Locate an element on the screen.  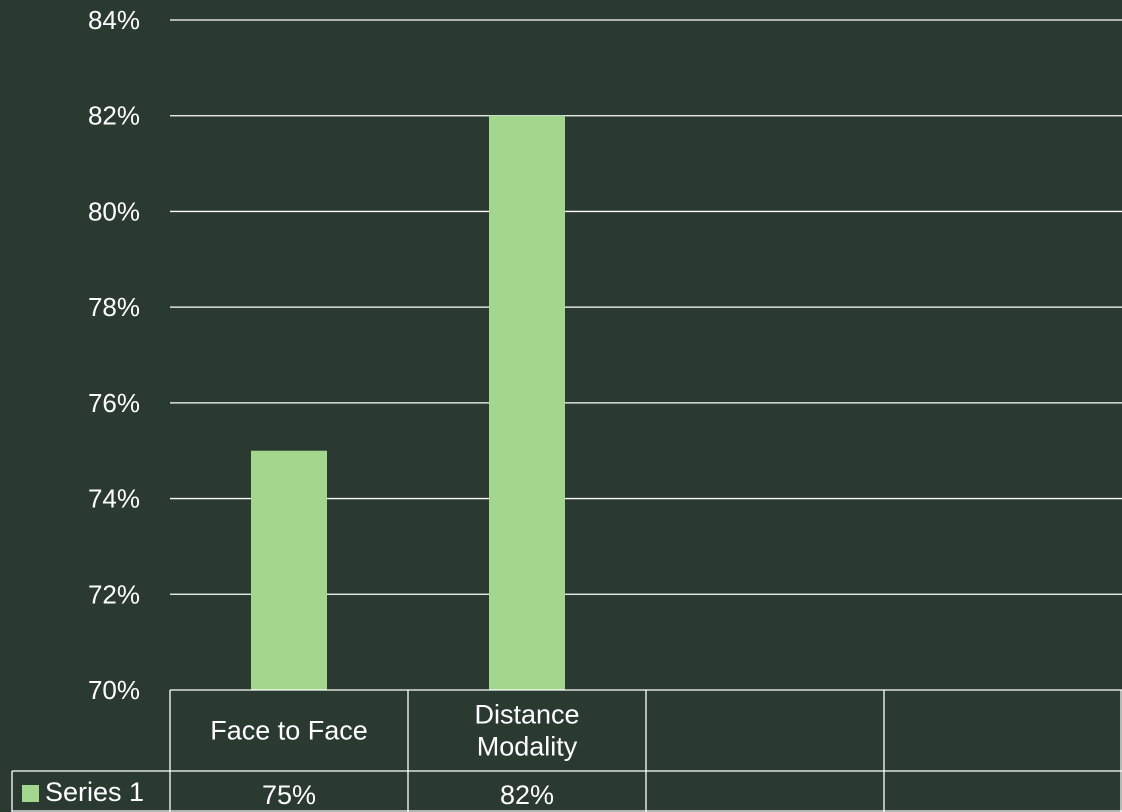
y-tick-label: 76% is located at coordinates (114, 403).